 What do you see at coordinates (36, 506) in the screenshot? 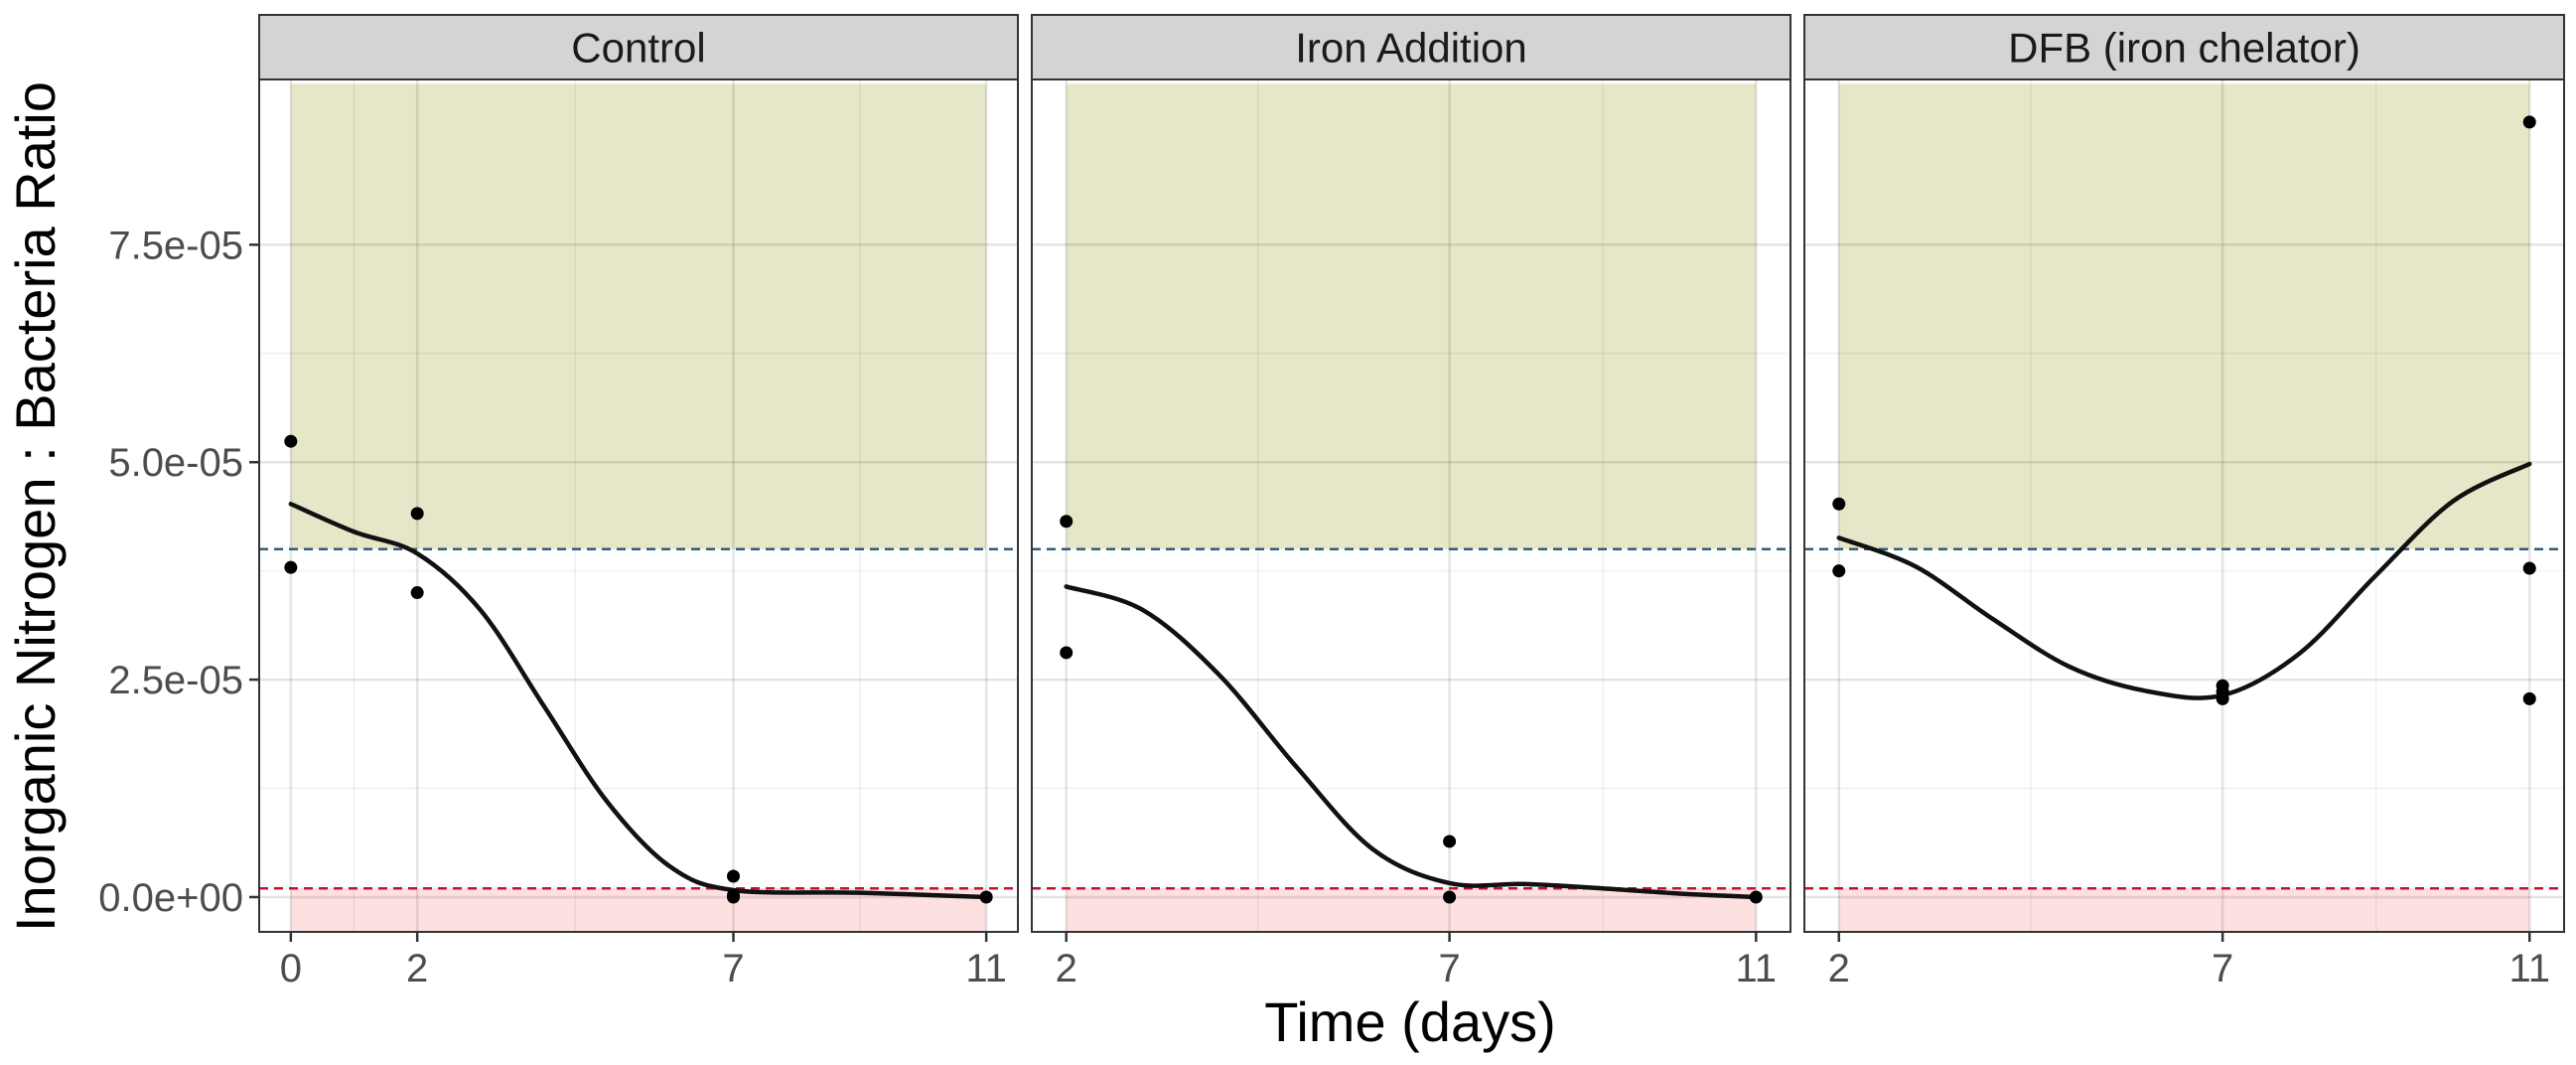
I see `y-axis-title: Inorganic Nitrogen : Bacteria Ratio` at bounding box center [36, 506].